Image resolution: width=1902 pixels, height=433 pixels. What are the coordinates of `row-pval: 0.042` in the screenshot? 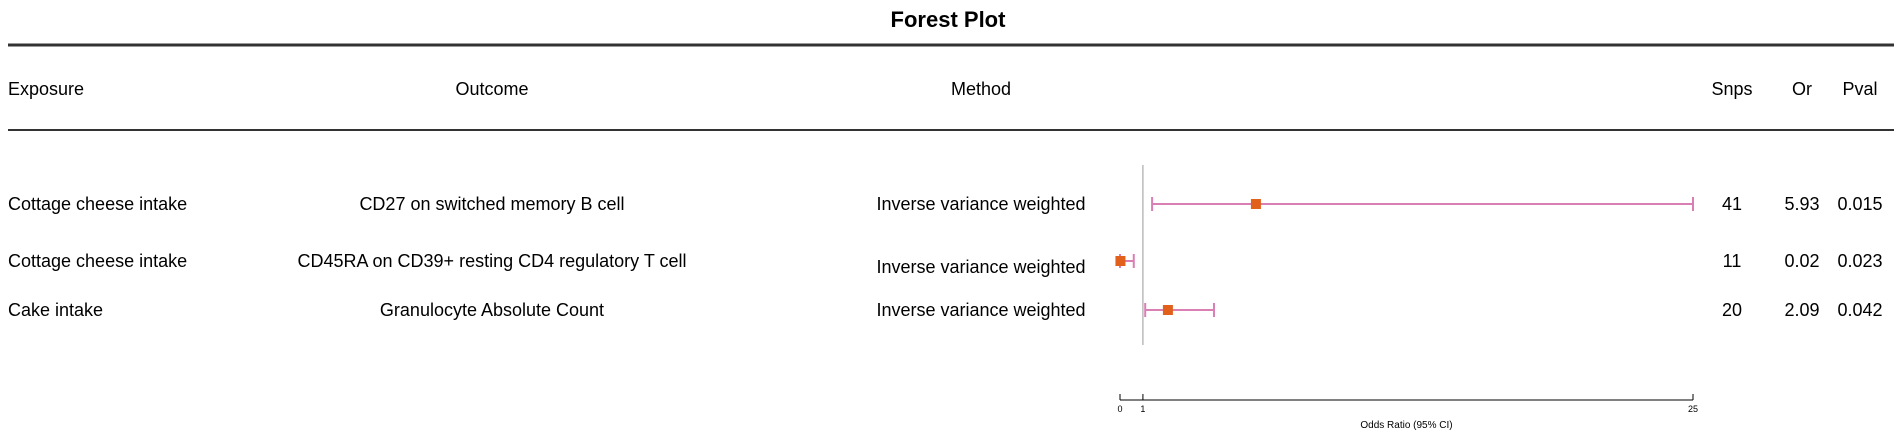 It's located at (1859, 310).